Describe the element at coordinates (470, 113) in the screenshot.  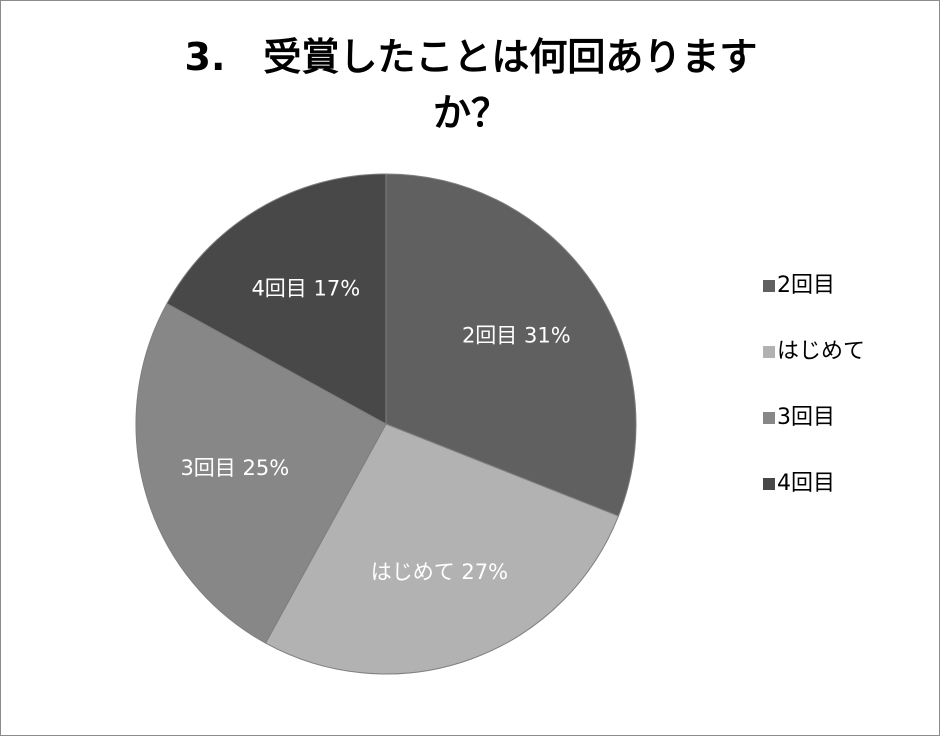
I see `chart-title-line-2: か？` at that location.